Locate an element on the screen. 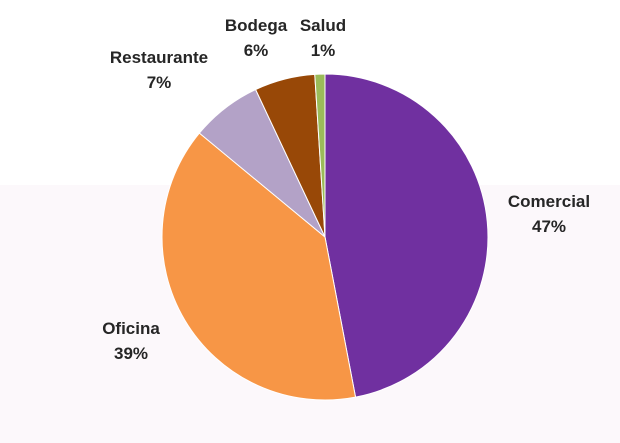  slice-percent-restaurante: 7% is located at coordinates (159, 82).